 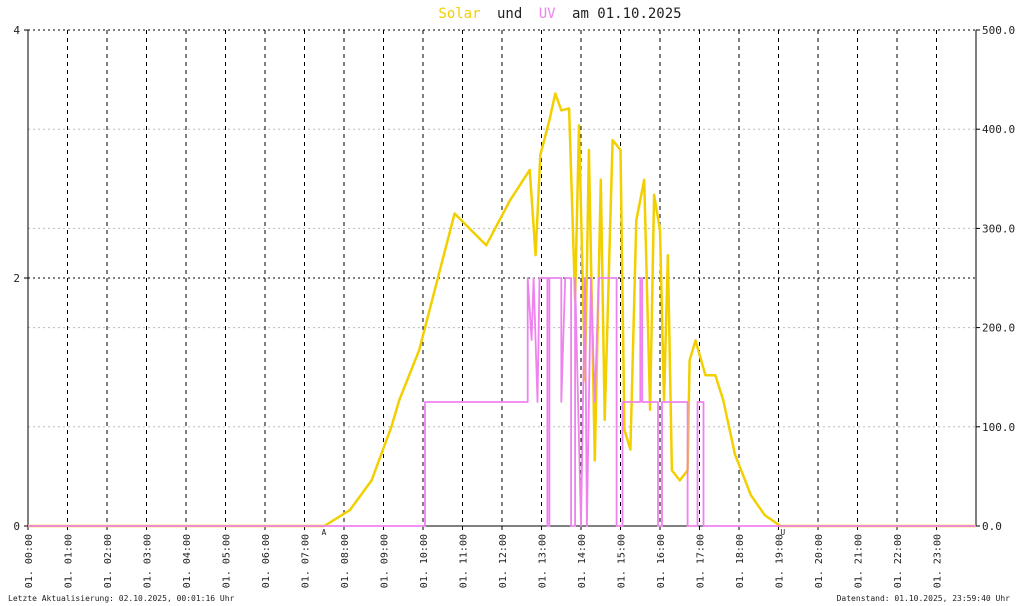 What do you see at coordinates (938, 561) in the screenshot?
I see `x-tick-label: 01. 23:00` at bounding box center [938, 561].